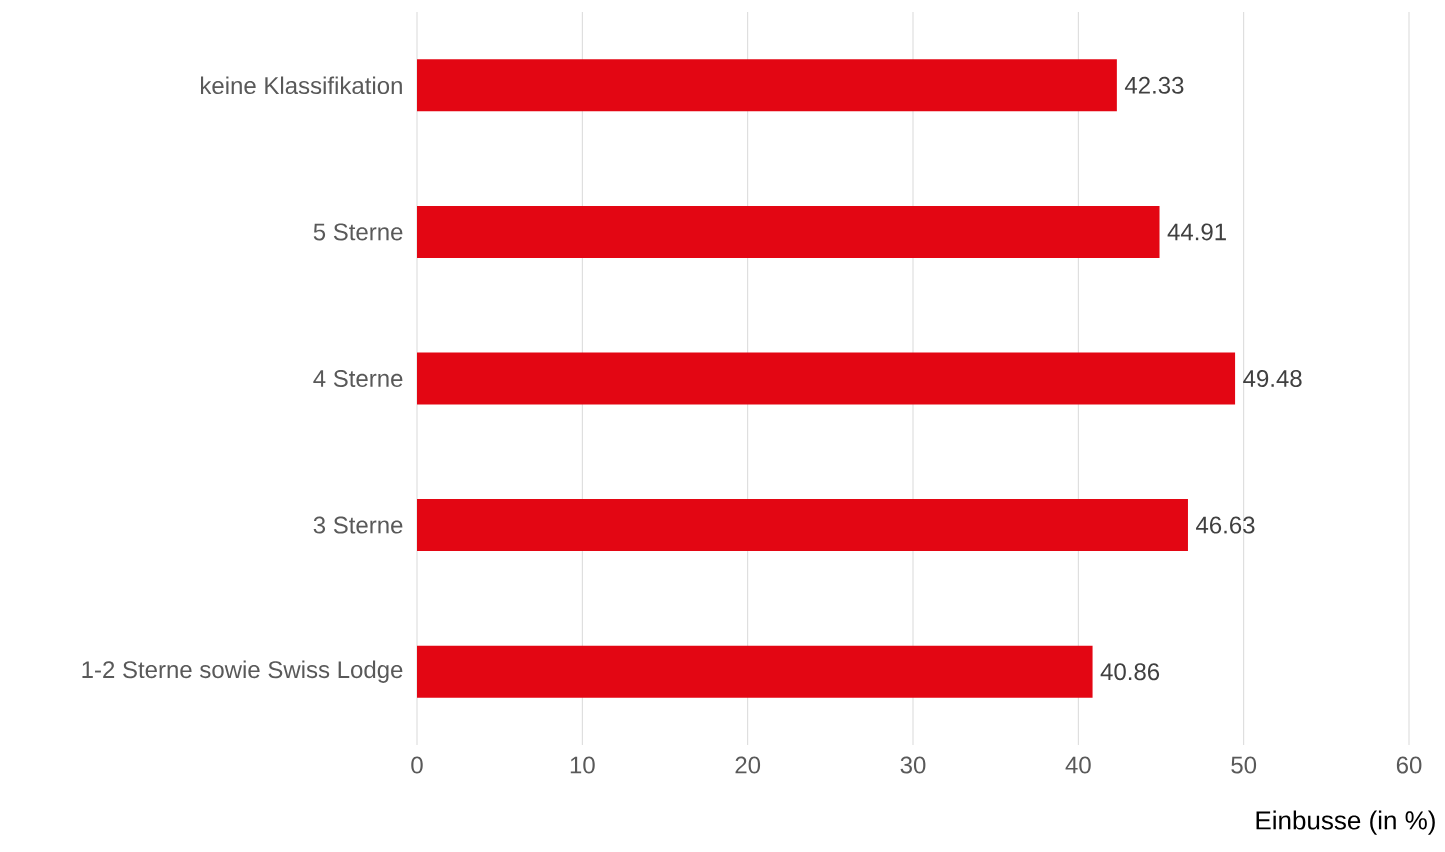  I want to click on x-tick-label: 0, so click(417, 765).